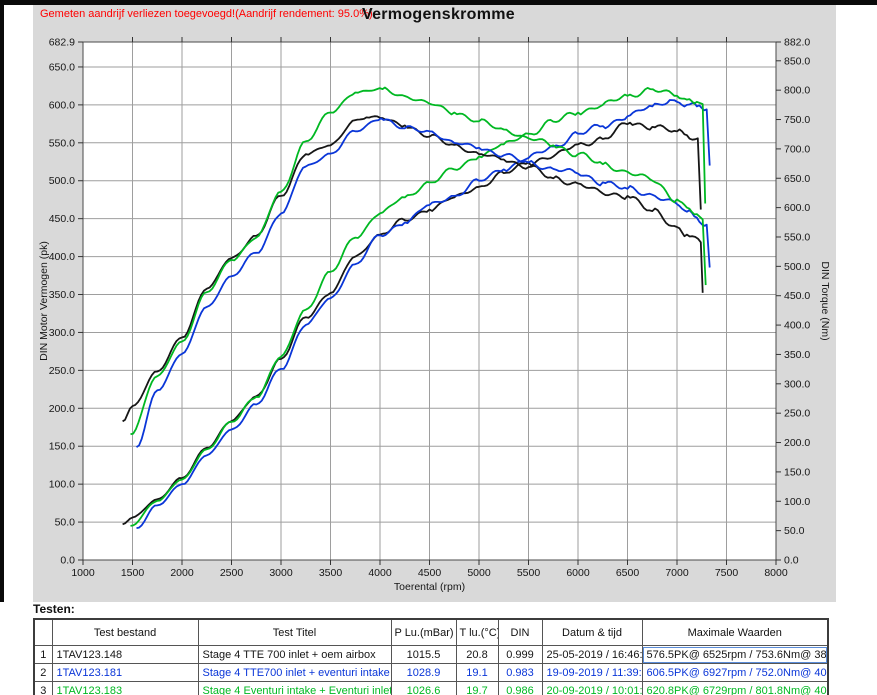 This screenshot has height=695, width=877. What do you see at coordinates (477, 688) in the screenshot?
I see `t-lu-cell: 19.7` at bounding box center [477, 688].